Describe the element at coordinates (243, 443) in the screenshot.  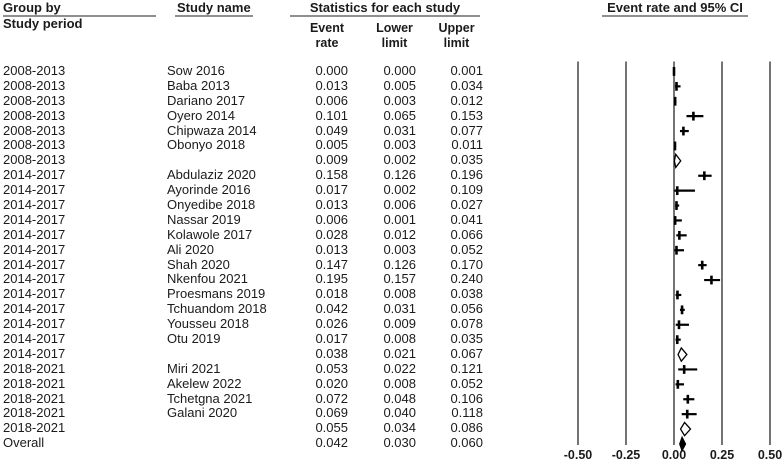
I see `table-row: Overall 0.042 0.030 0.060` at that location.